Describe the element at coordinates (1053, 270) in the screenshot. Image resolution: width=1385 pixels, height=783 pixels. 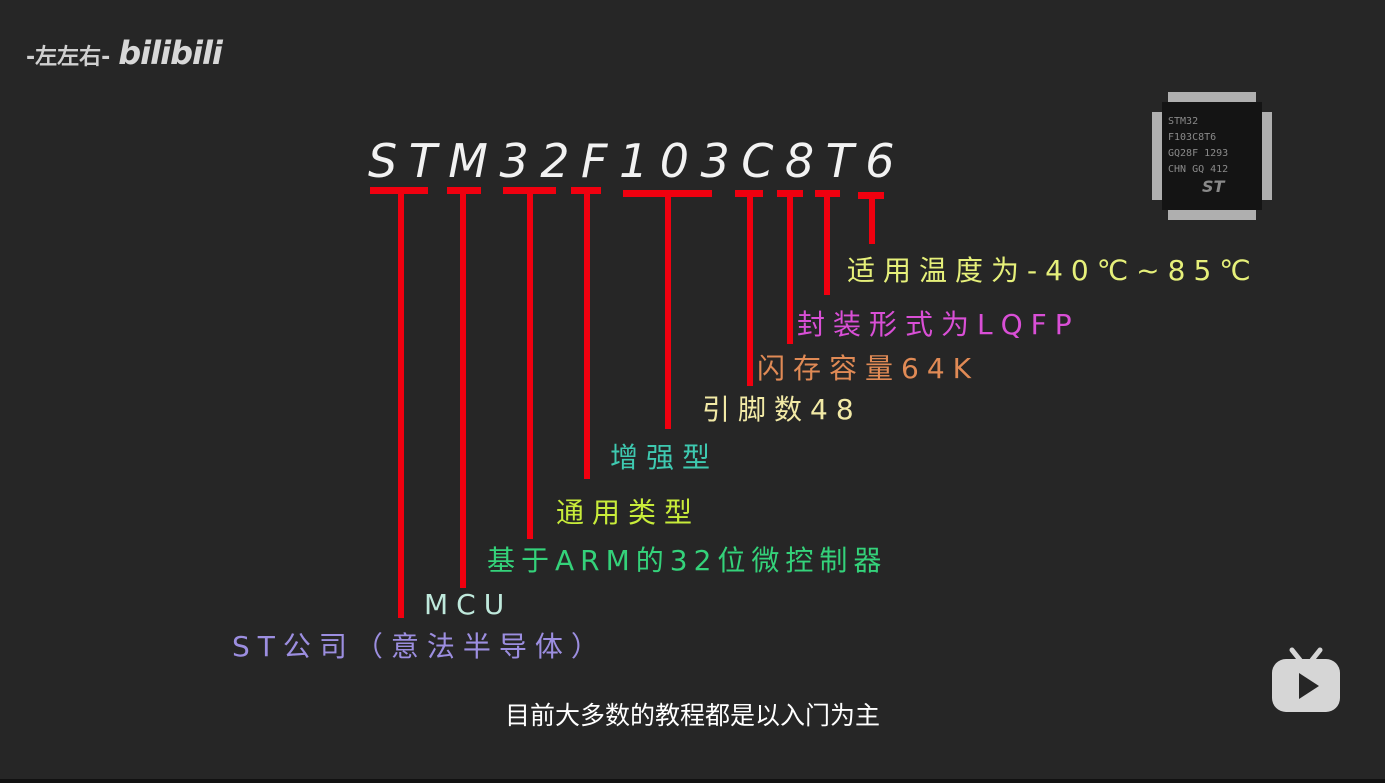
I see `label-temperature: 适用温度为-40℃~85℃` at that location.